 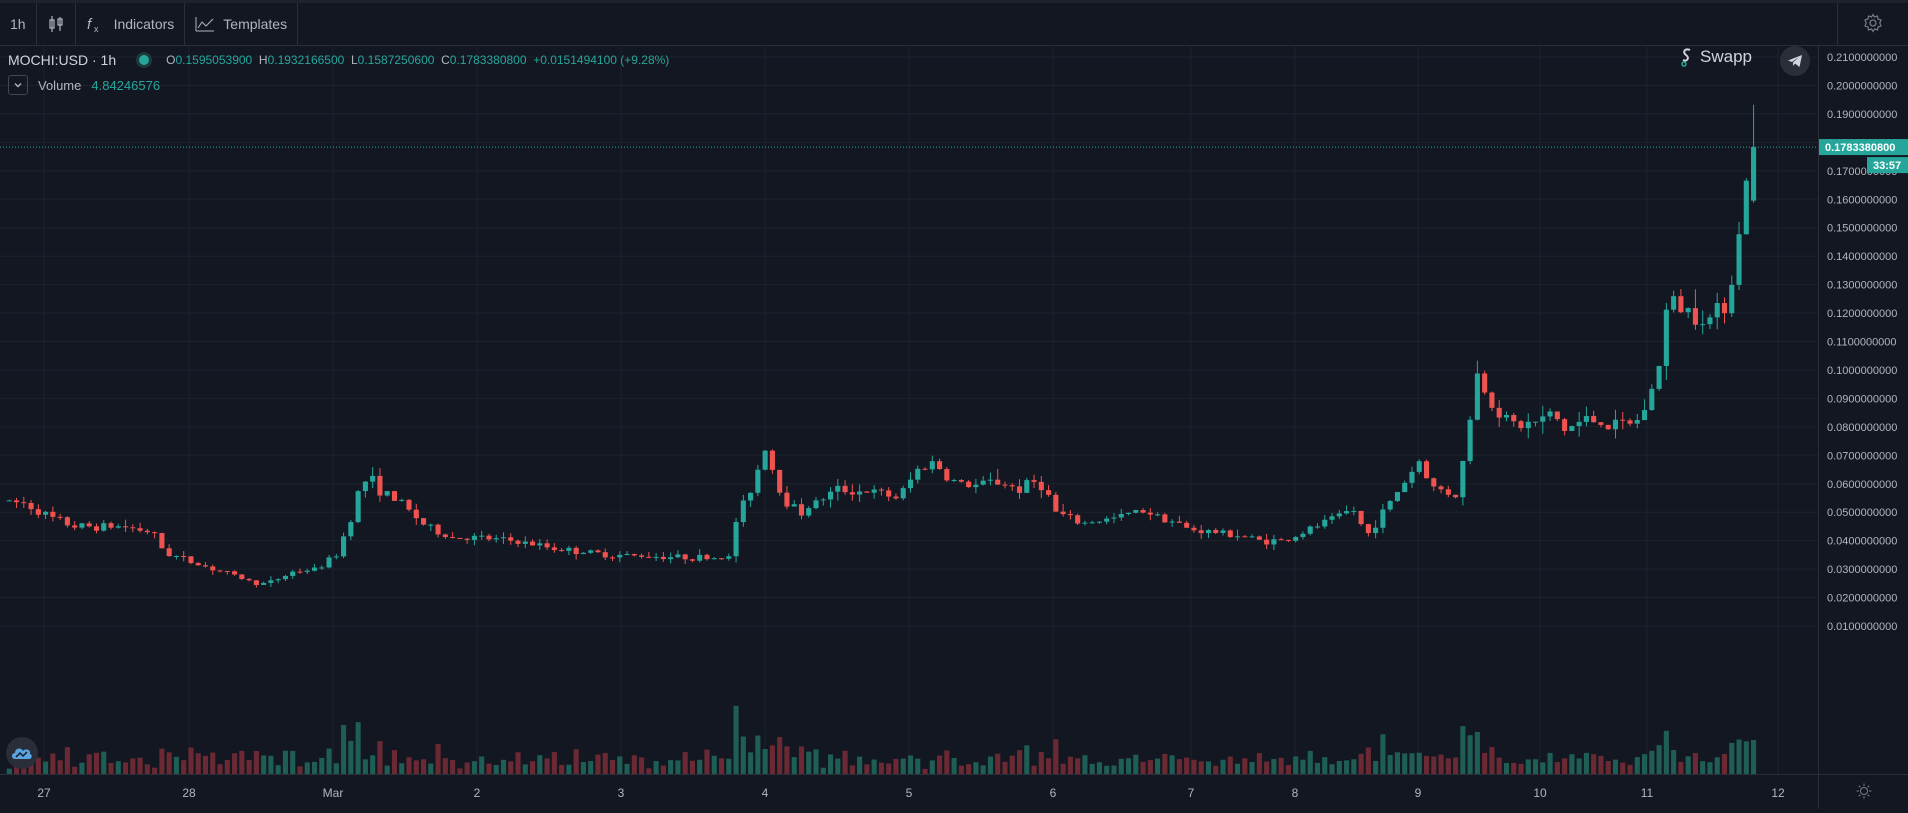 What do you see at coordinates (84, 85) in the screenshot?
I see `volume-legend: Volume 4.84246576` at bounding box center [84, 85].